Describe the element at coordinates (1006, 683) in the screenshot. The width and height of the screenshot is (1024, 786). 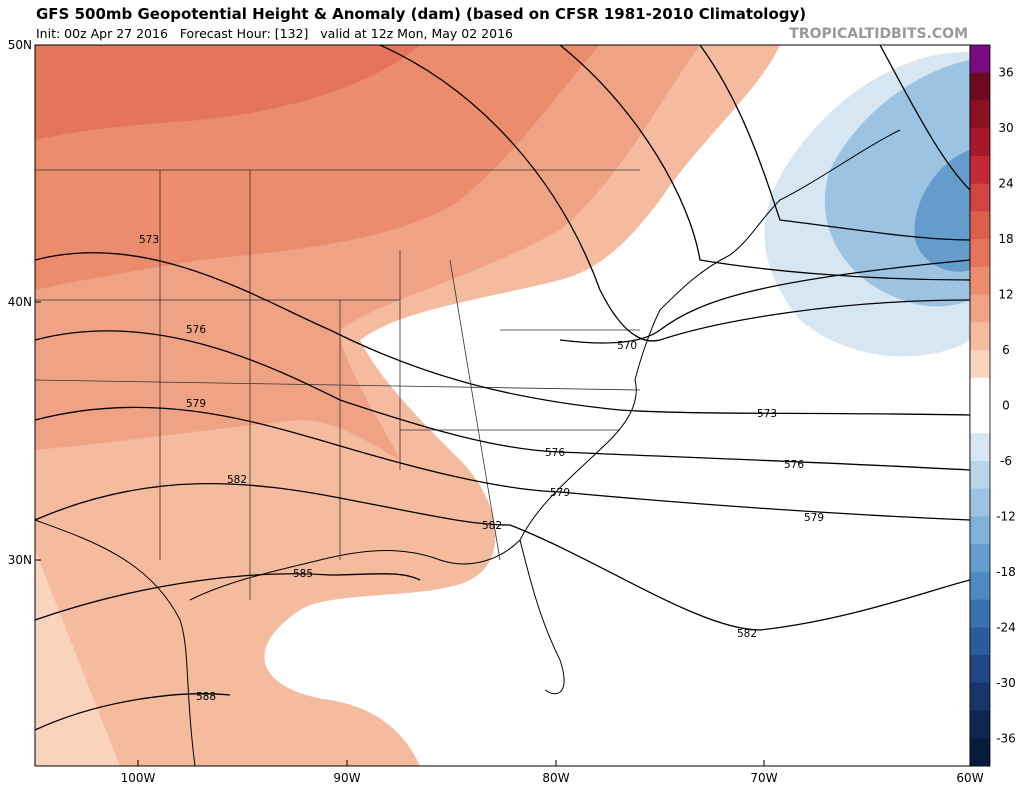
I see `colorbar-label: -30` at that location.